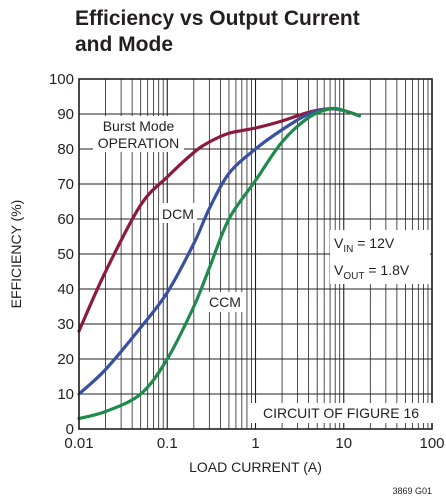 The image size is (446, 501). I want to click on chart-title-line-1: Efficiency vs Output Current, so click(217, 18).